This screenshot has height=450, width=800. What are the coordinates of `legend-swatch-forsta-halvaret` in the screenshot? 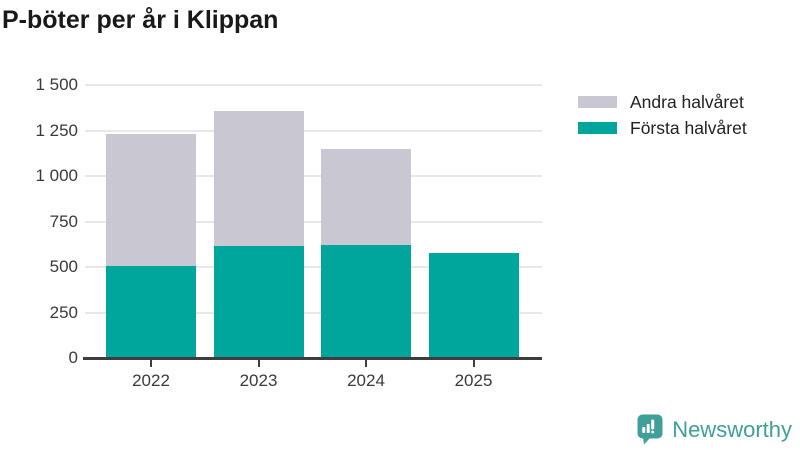 It's located at (597, 128).